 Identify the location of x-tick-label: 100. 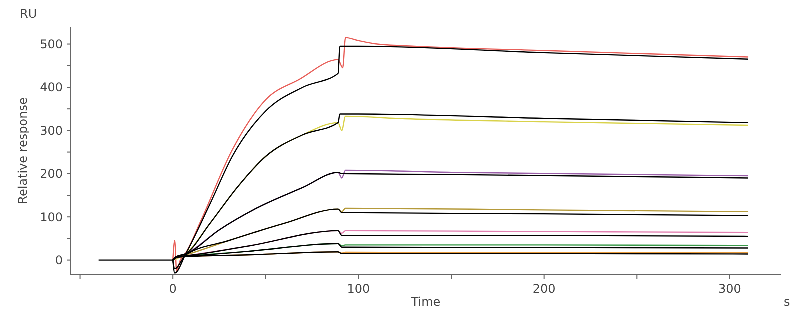
(358, 289).